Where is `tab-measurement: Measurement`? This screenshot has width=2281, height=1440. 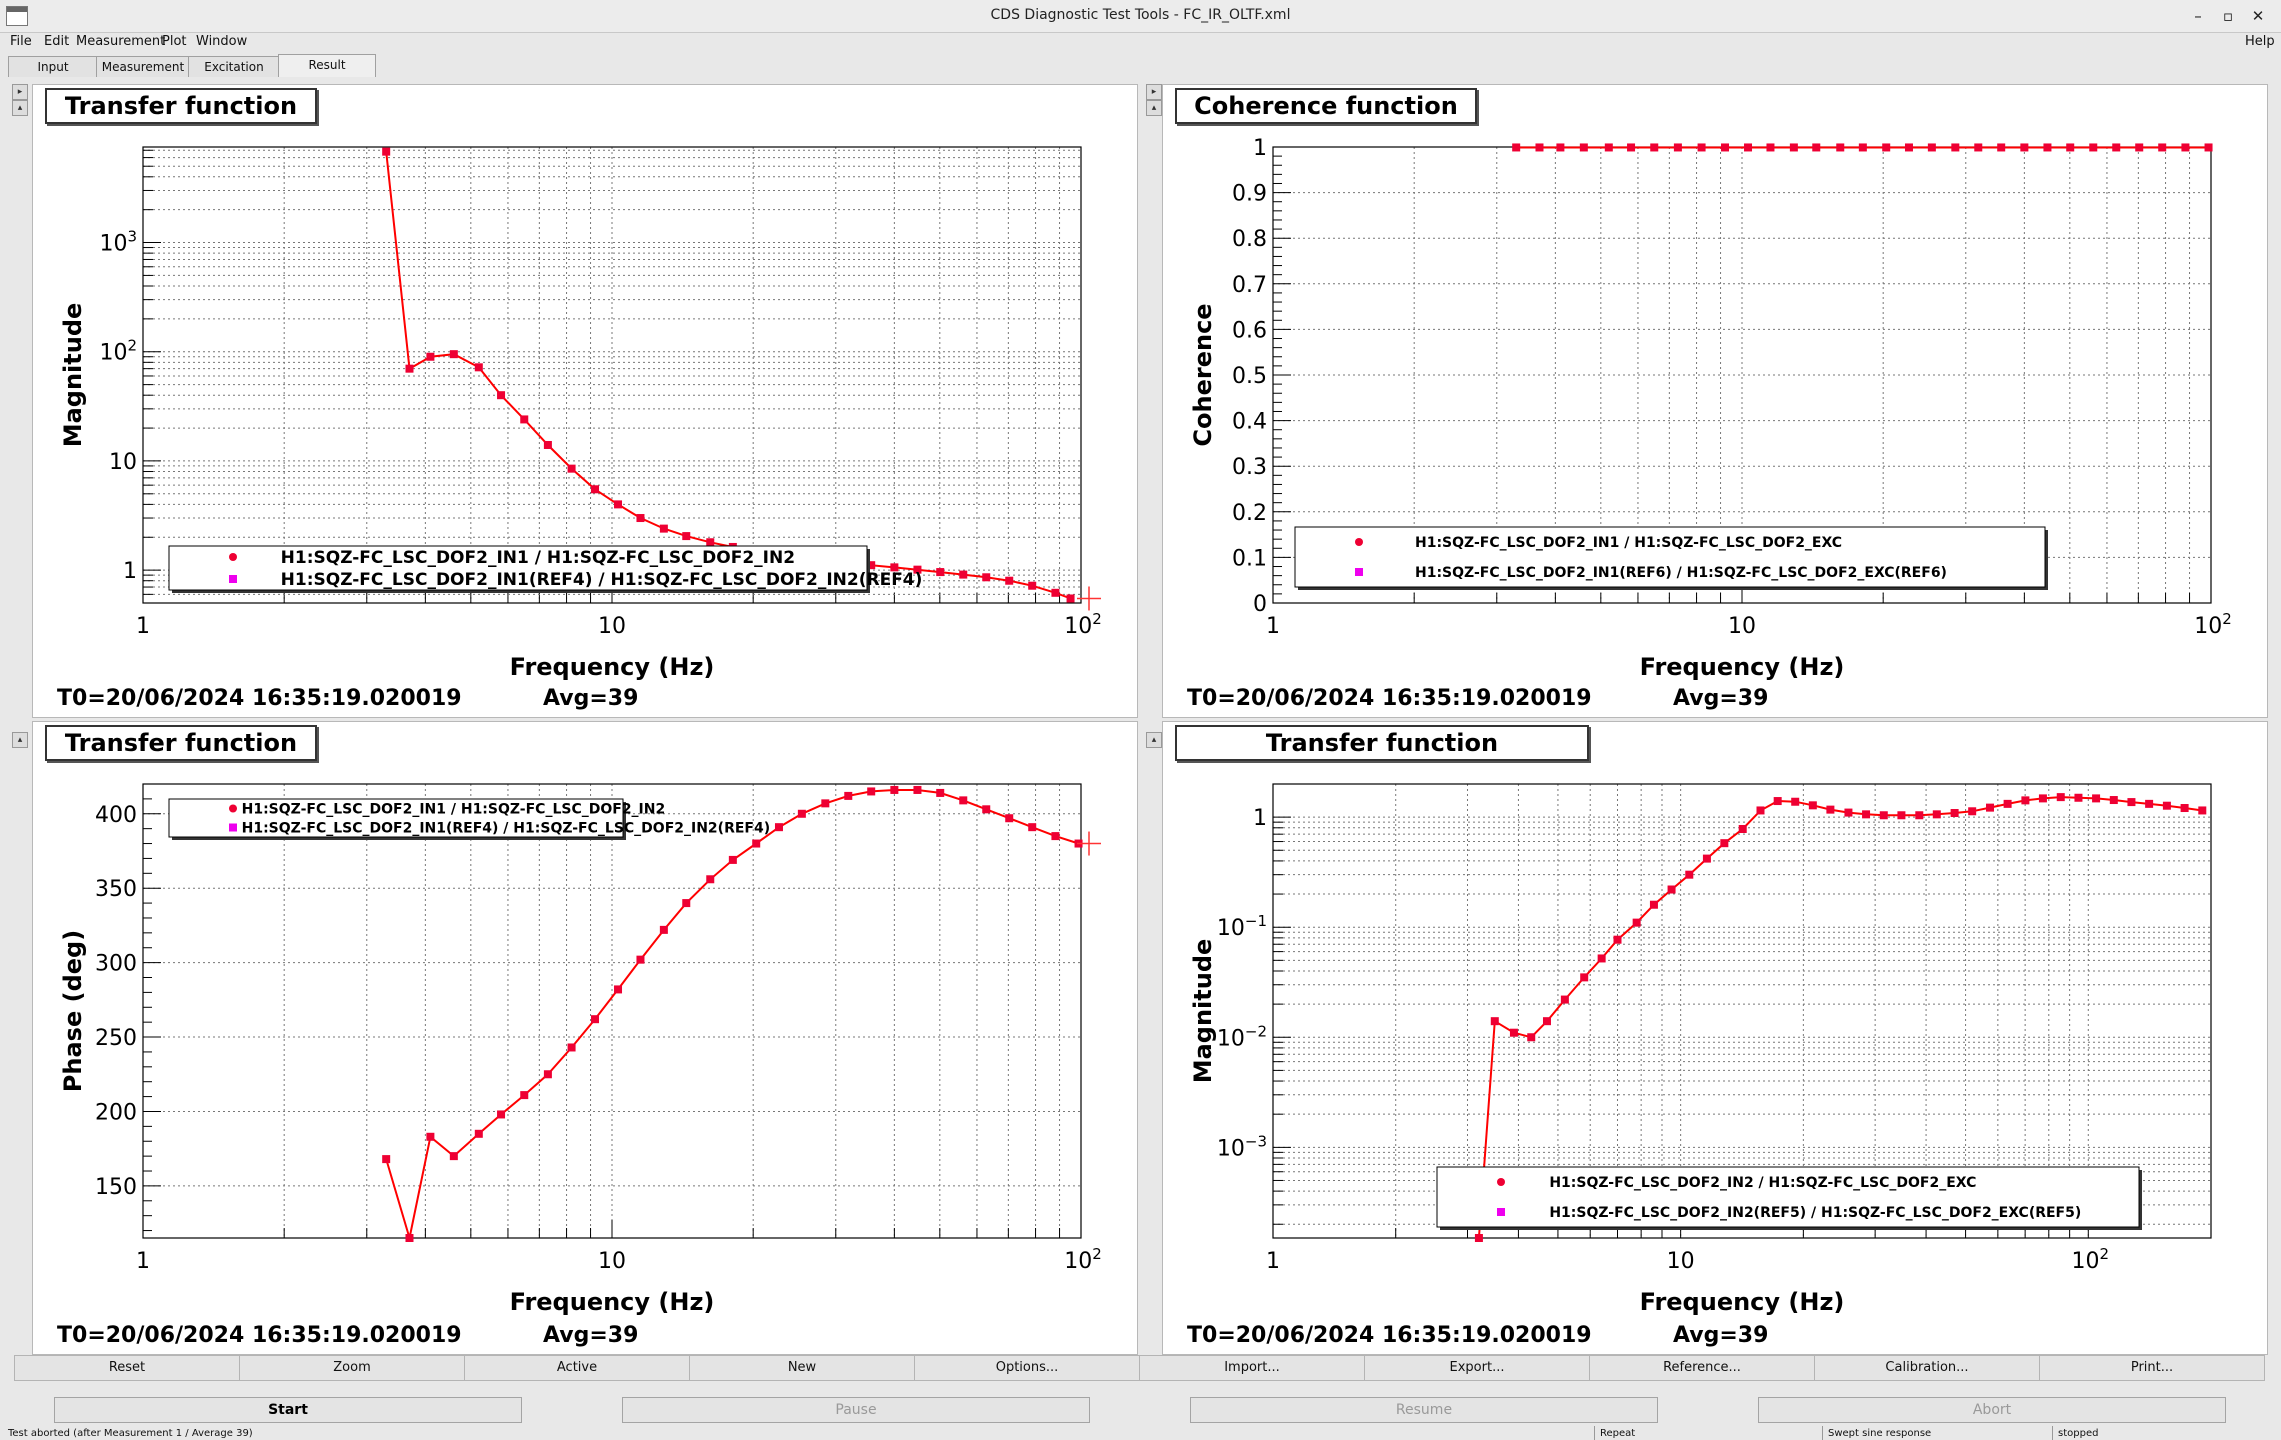
tab-measurement: Measurement is located at coordinates (143, 66).